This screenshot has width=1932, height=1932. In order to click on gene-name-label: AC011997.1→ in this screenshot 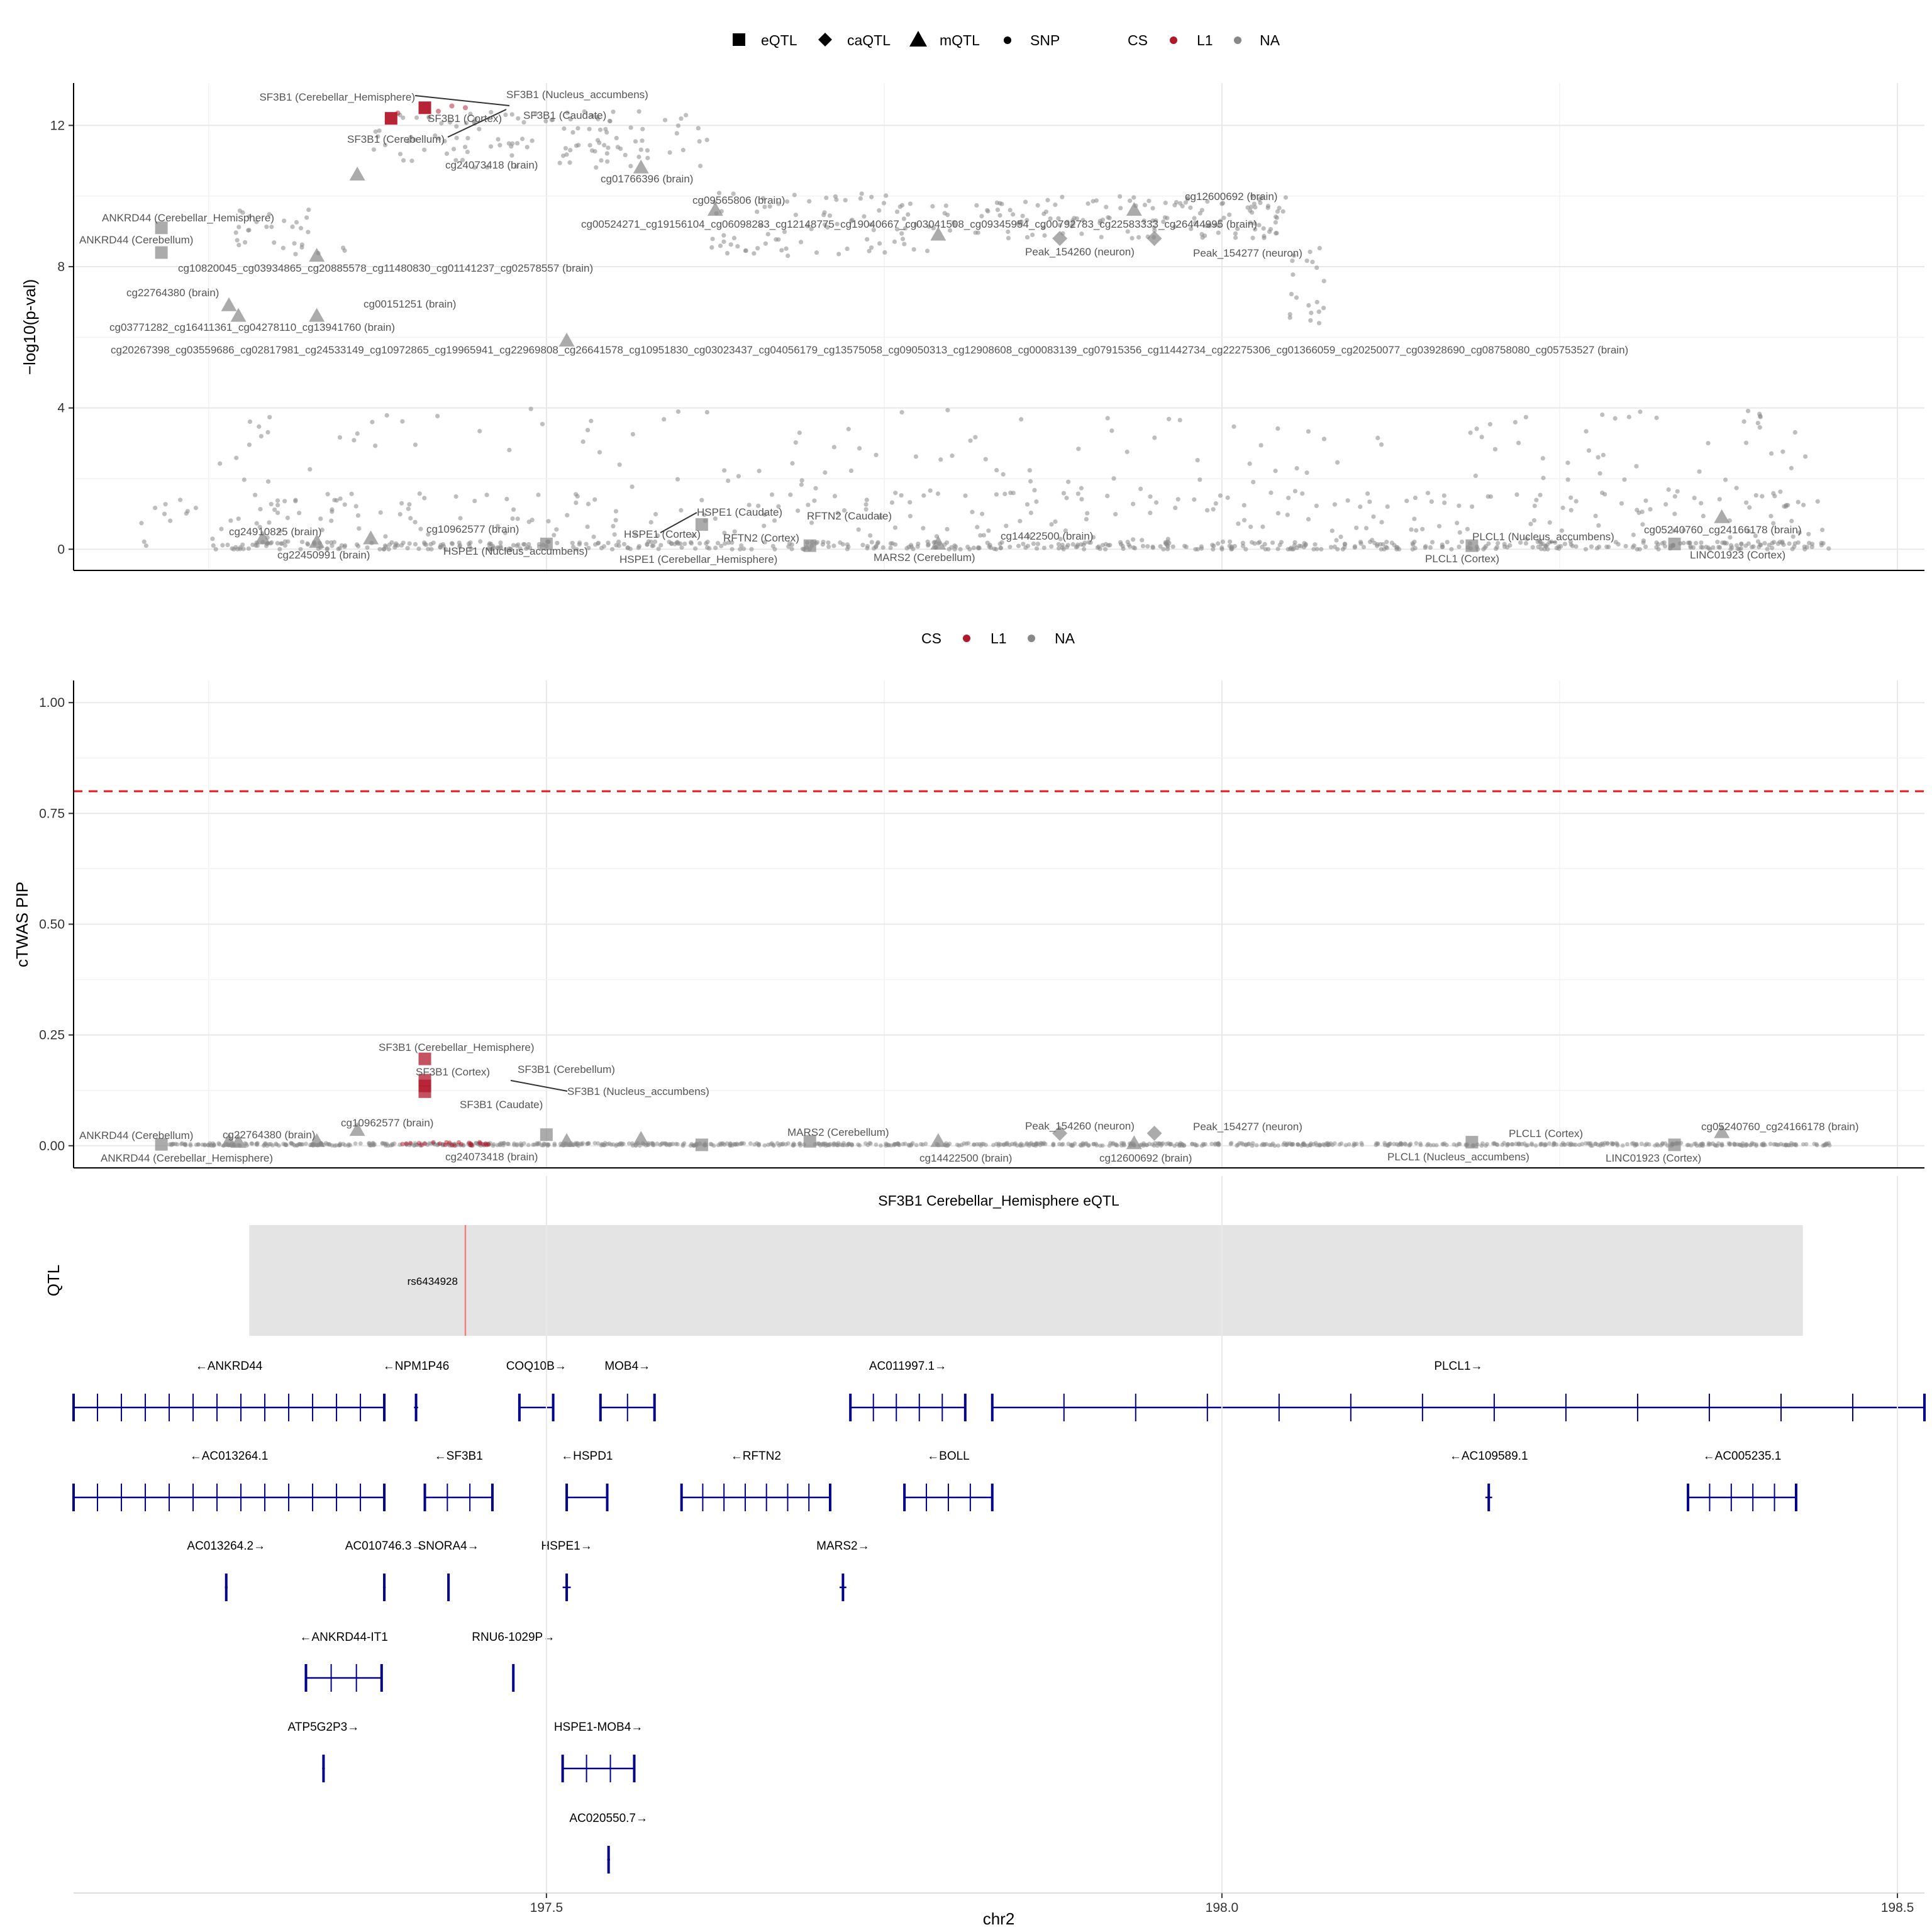, I will do `click(908, 1366)`.